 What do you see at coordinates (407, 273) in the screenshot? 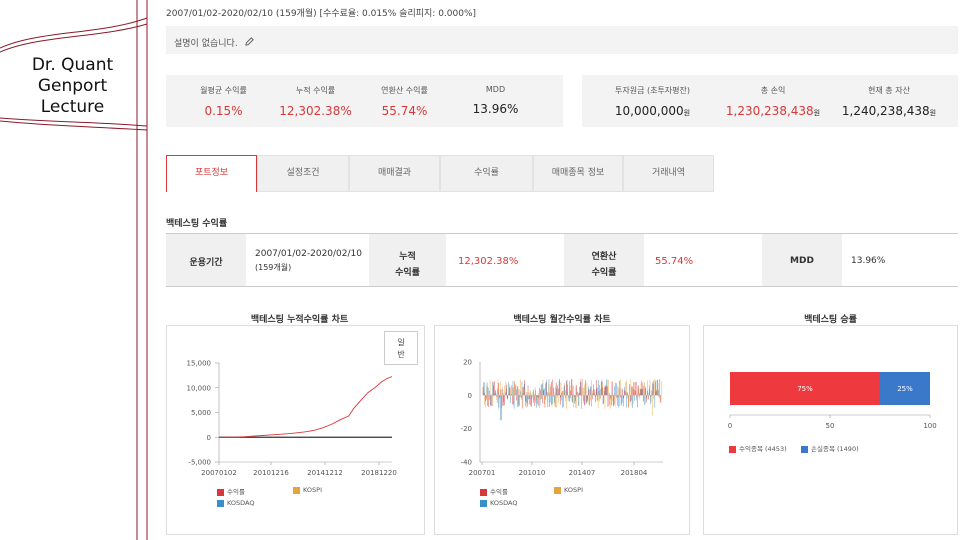
I see `cum-label: 수익률` at bounding box center [407, 273].